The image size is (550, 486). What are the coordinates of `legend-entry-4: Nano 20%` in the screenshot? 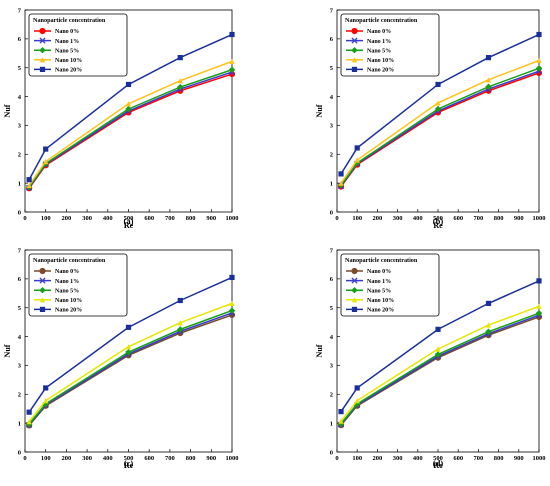 It's located at (58, 70).